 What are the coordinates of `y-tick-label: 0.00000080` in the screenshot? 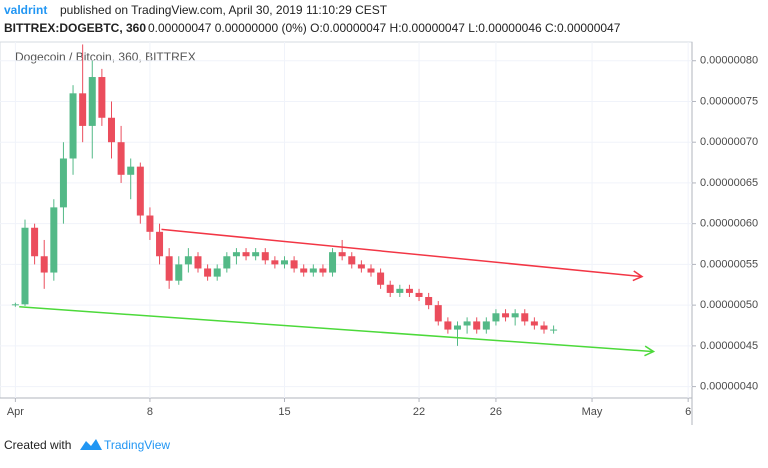 It's located at (729, 61).